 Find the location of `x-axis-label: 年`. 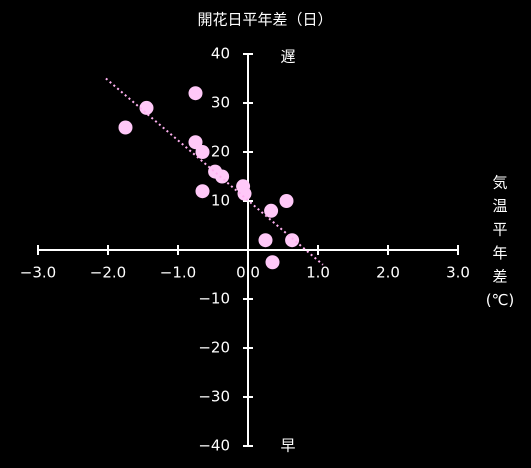

x-axis-label: 年 is located at coordinates (499, 253).